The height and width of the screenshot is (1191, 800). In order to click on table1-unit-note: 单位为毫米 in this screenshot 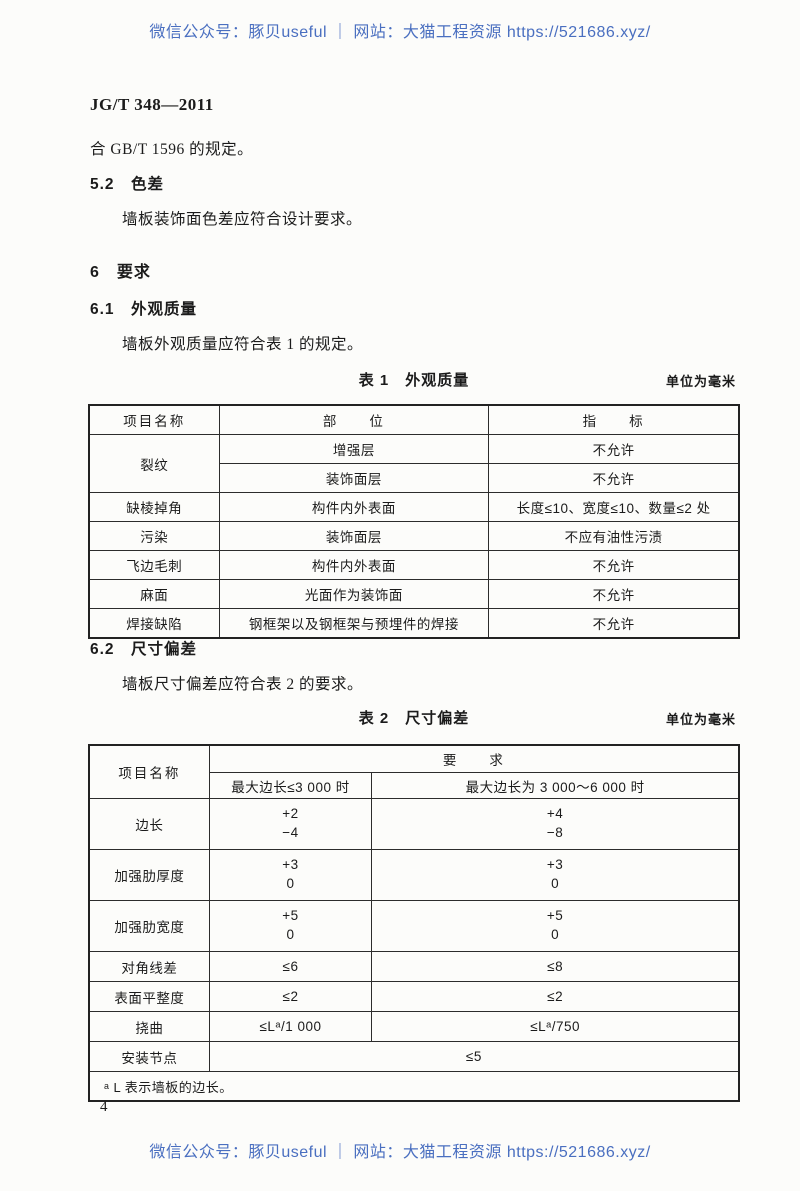, I will do `click(700, 381)`.